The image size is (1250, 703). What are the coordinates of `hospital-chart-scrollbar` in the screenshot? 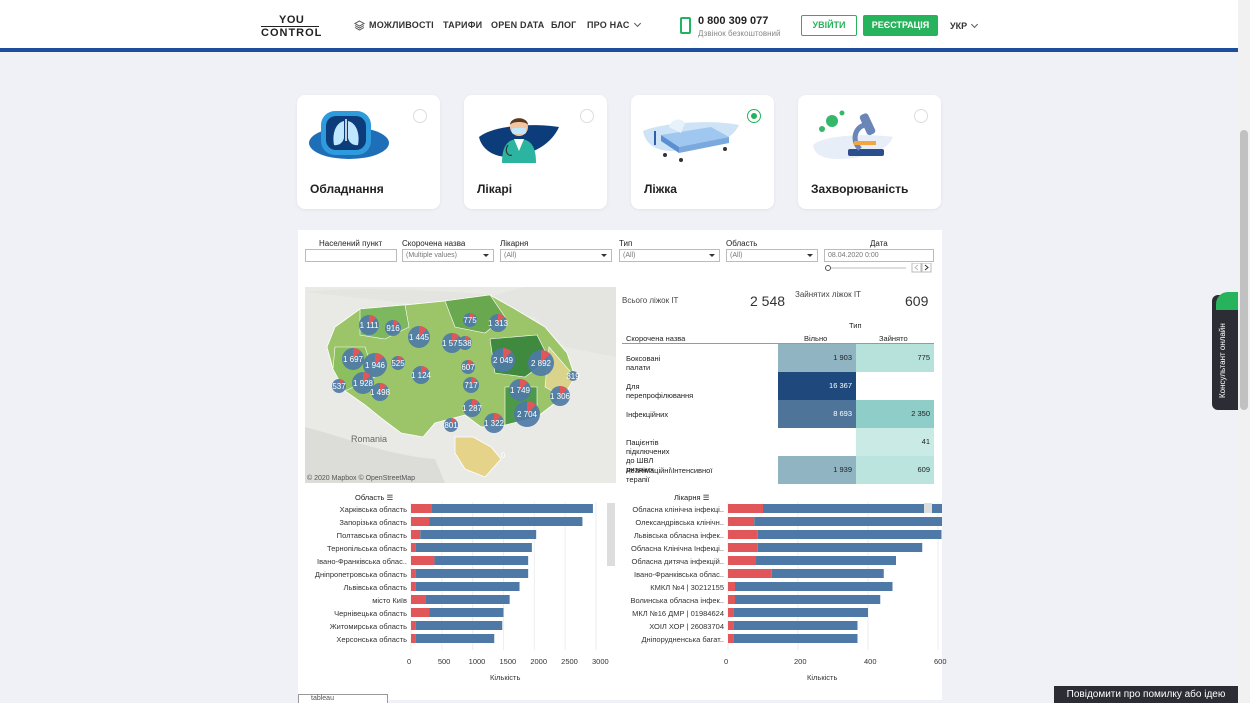 It's located at (928, 508).